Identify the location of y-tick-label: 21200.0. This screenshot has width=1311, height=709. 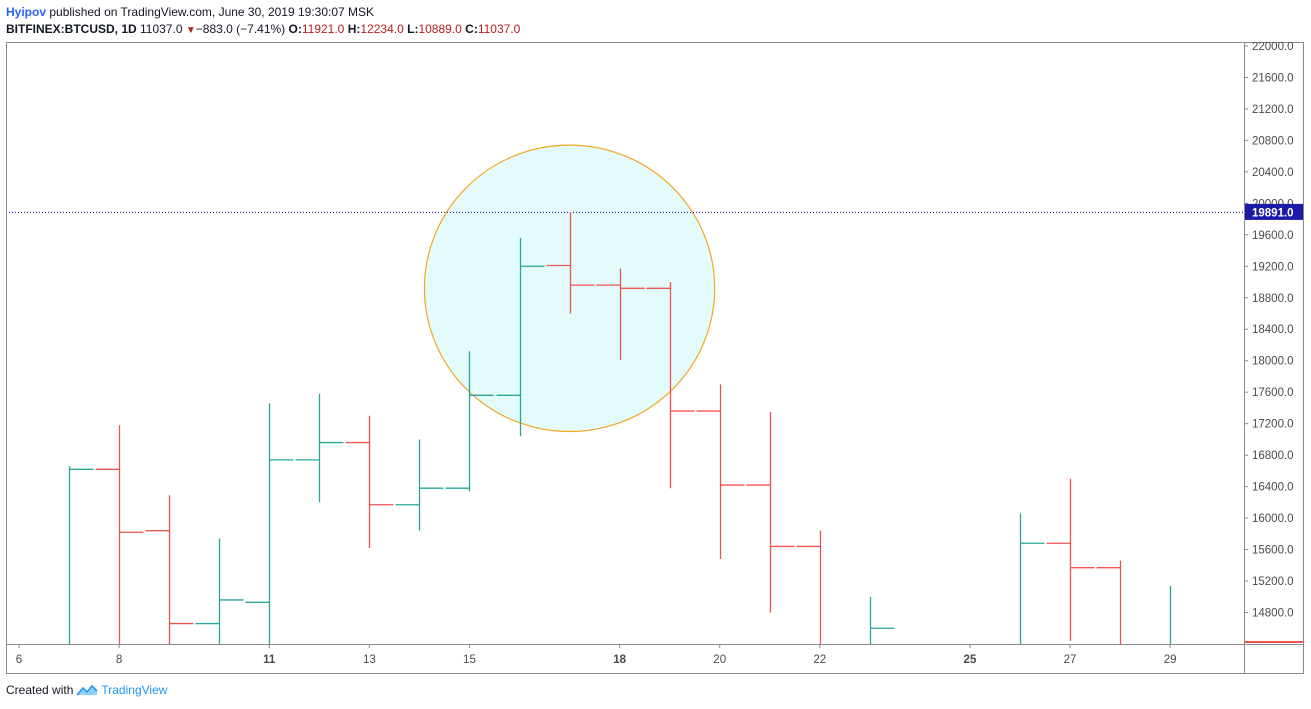
(1273, 110).